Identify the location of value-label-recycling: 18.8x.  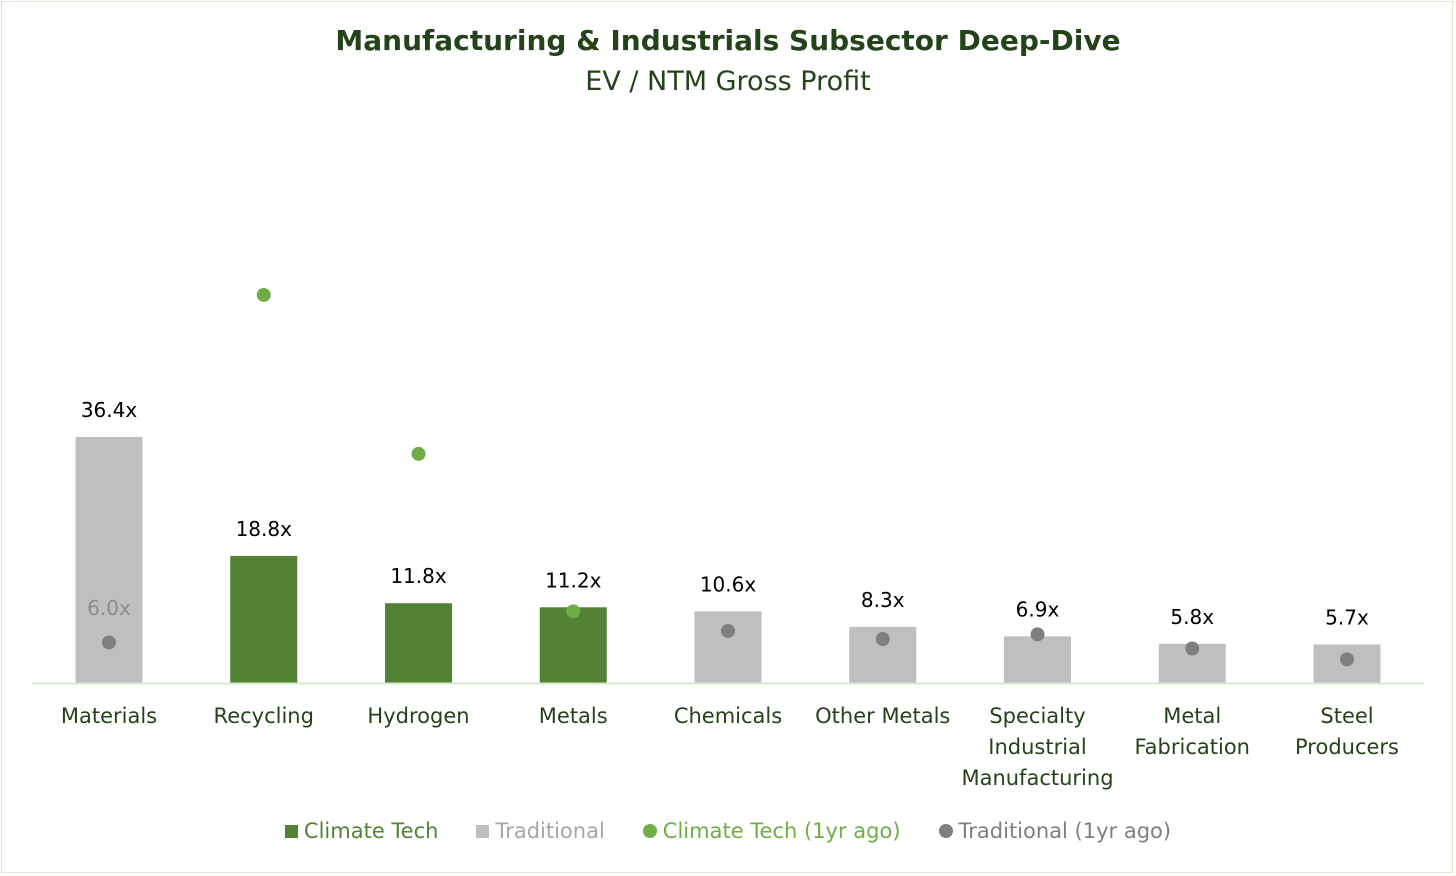
(264, 529).